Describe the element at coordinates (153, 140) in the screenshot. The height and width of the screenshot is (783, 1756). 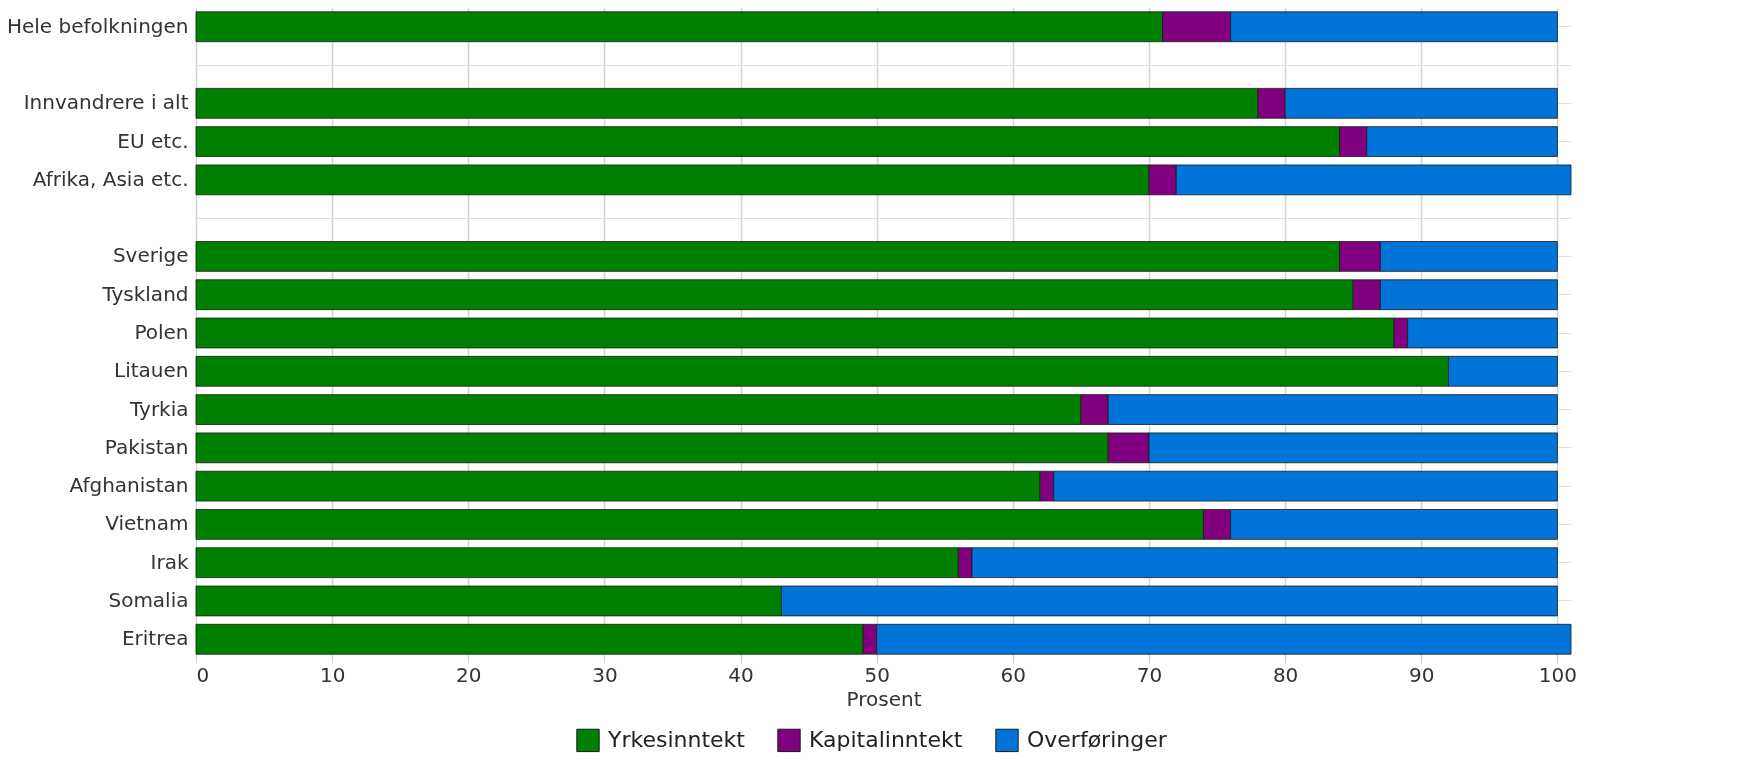
I see `y-tick-label: EU etc.` at that location.